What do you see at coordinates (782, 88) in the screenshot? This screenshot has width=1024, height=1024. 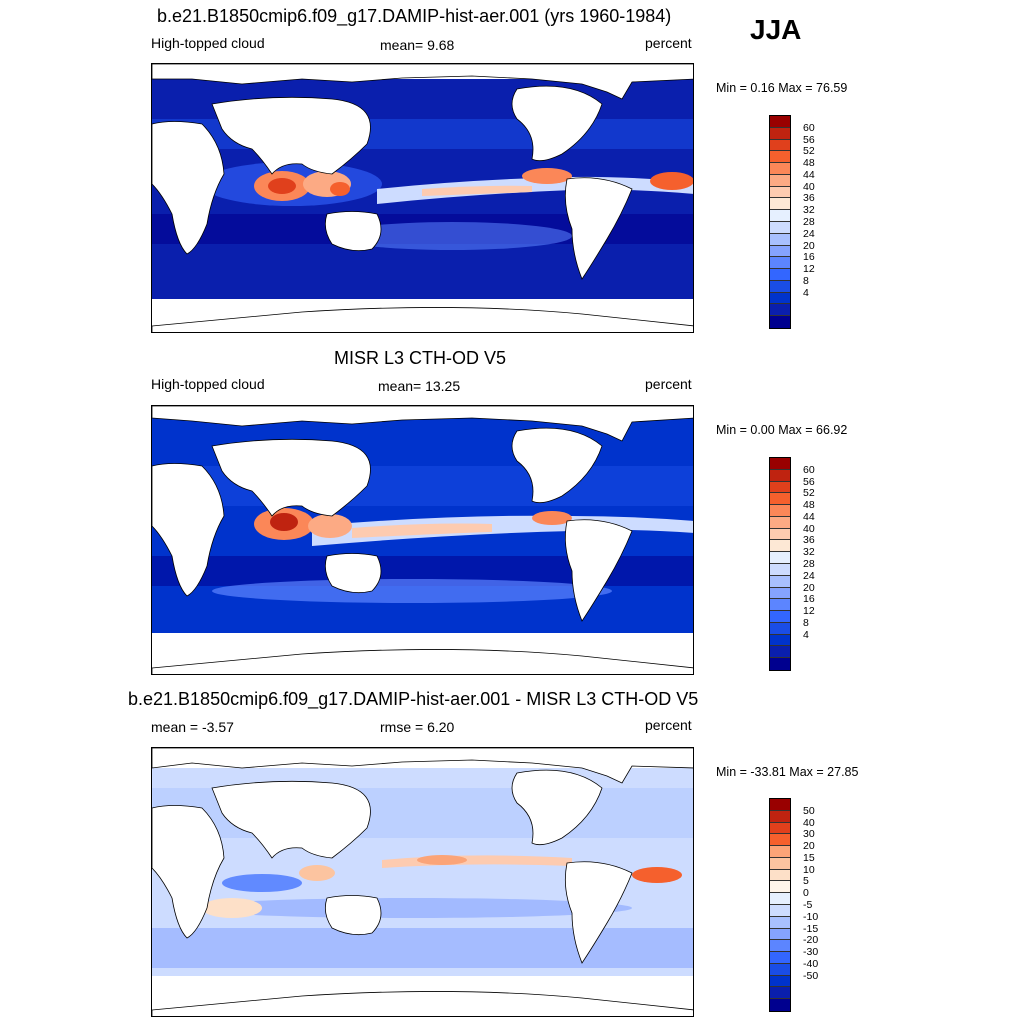 I see `panel-1-minmax-label: Min = 0.16 Max = 76.59` at bounding box center [782, 88].